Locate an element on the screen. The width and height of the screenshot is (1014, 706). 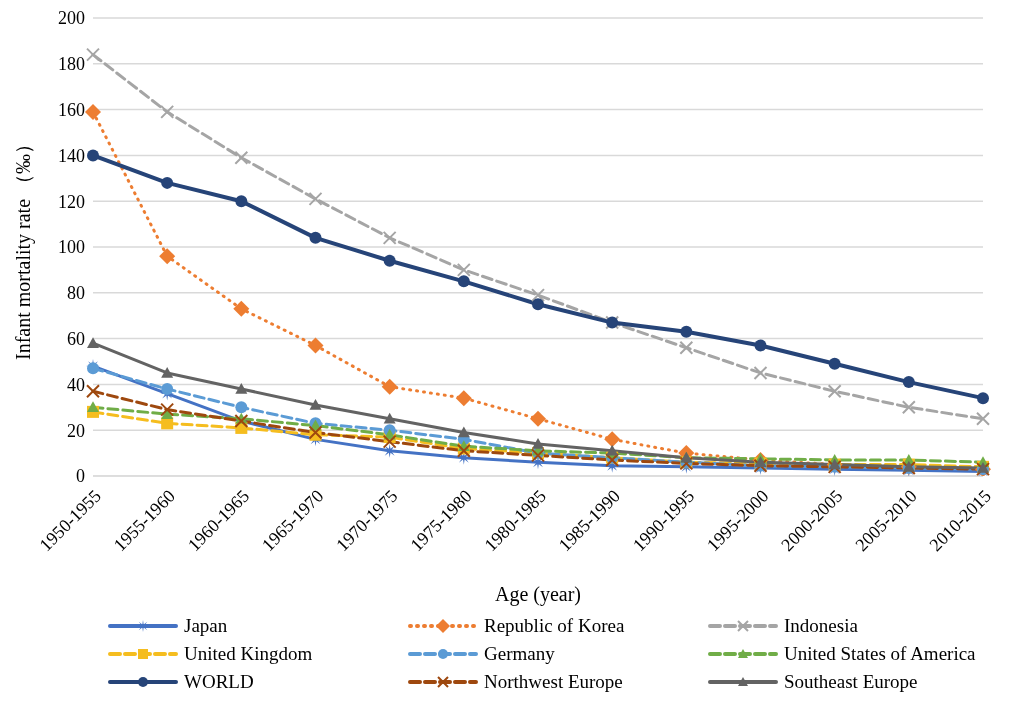
legend-label: Germany is located at coordinates (519, 654).